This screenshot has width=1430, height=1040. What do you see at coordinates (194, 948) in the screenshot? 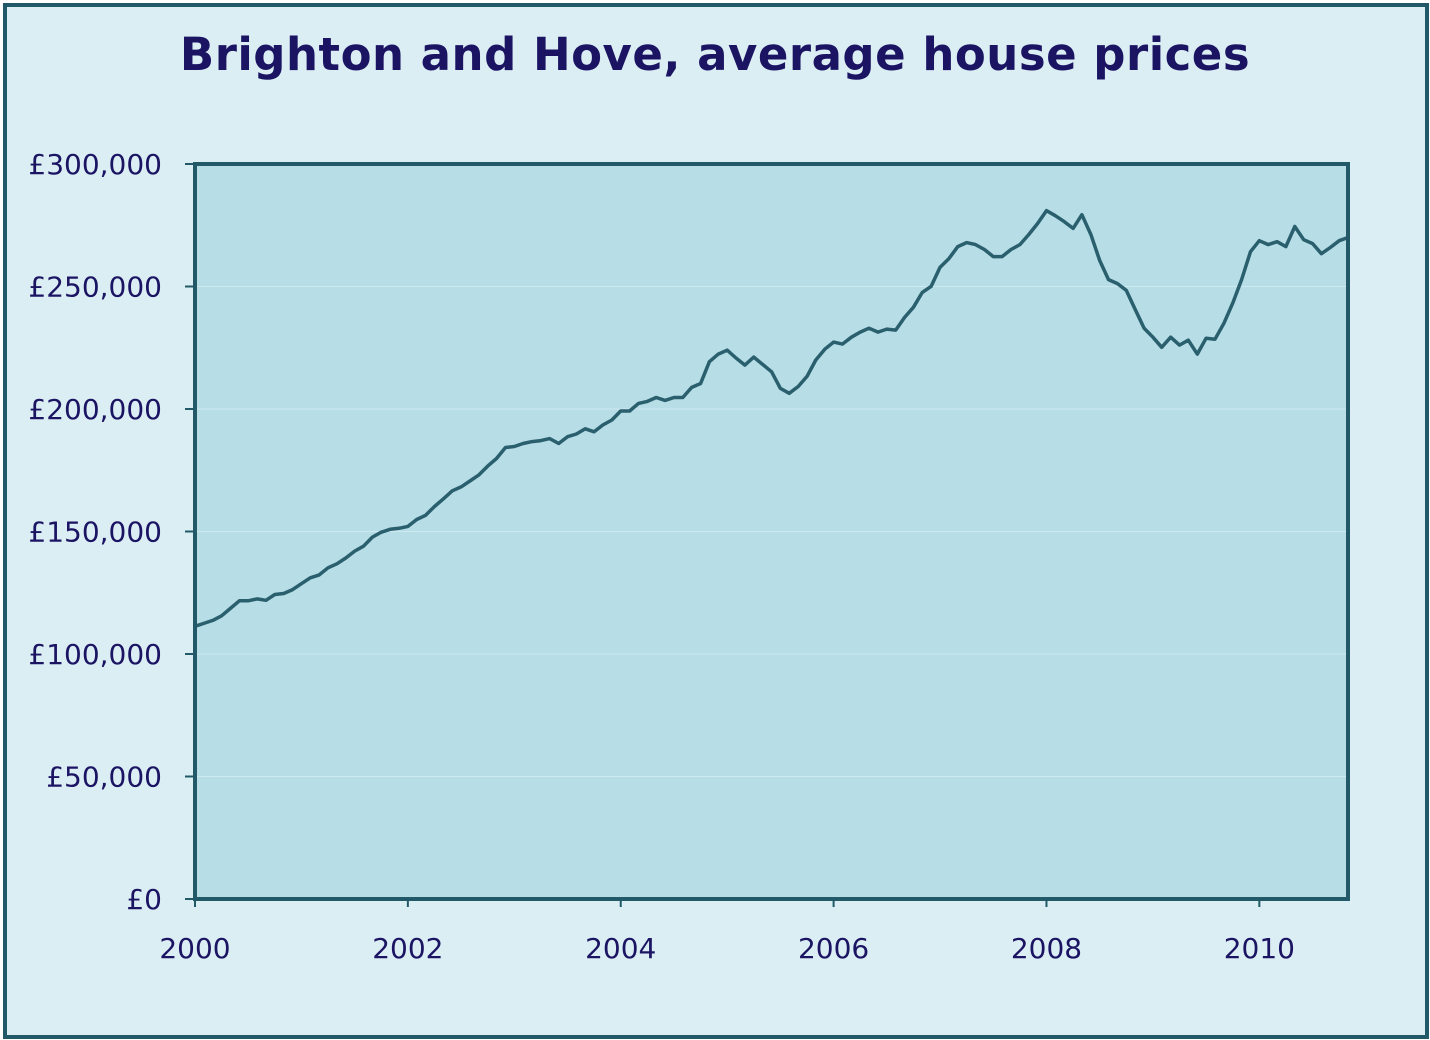
I see `x-tick-label: 2000` at bounding box center [194, 948].